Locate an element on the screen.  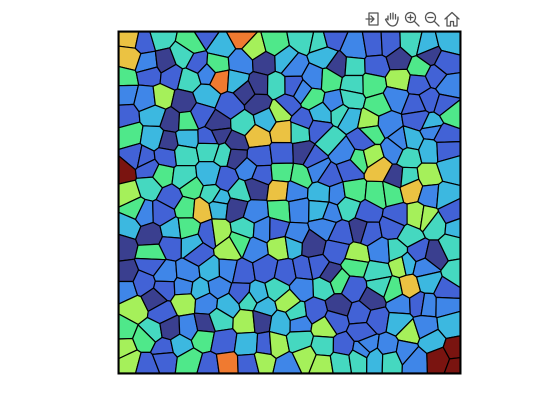
zoom-out-button is located at coordinates (432, 19).